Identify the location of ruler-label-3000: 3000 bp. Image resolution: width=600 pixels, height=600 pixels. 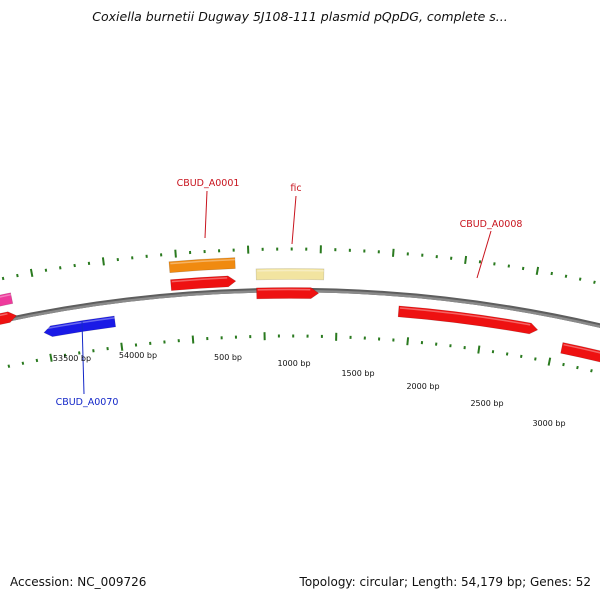
(548, 423).